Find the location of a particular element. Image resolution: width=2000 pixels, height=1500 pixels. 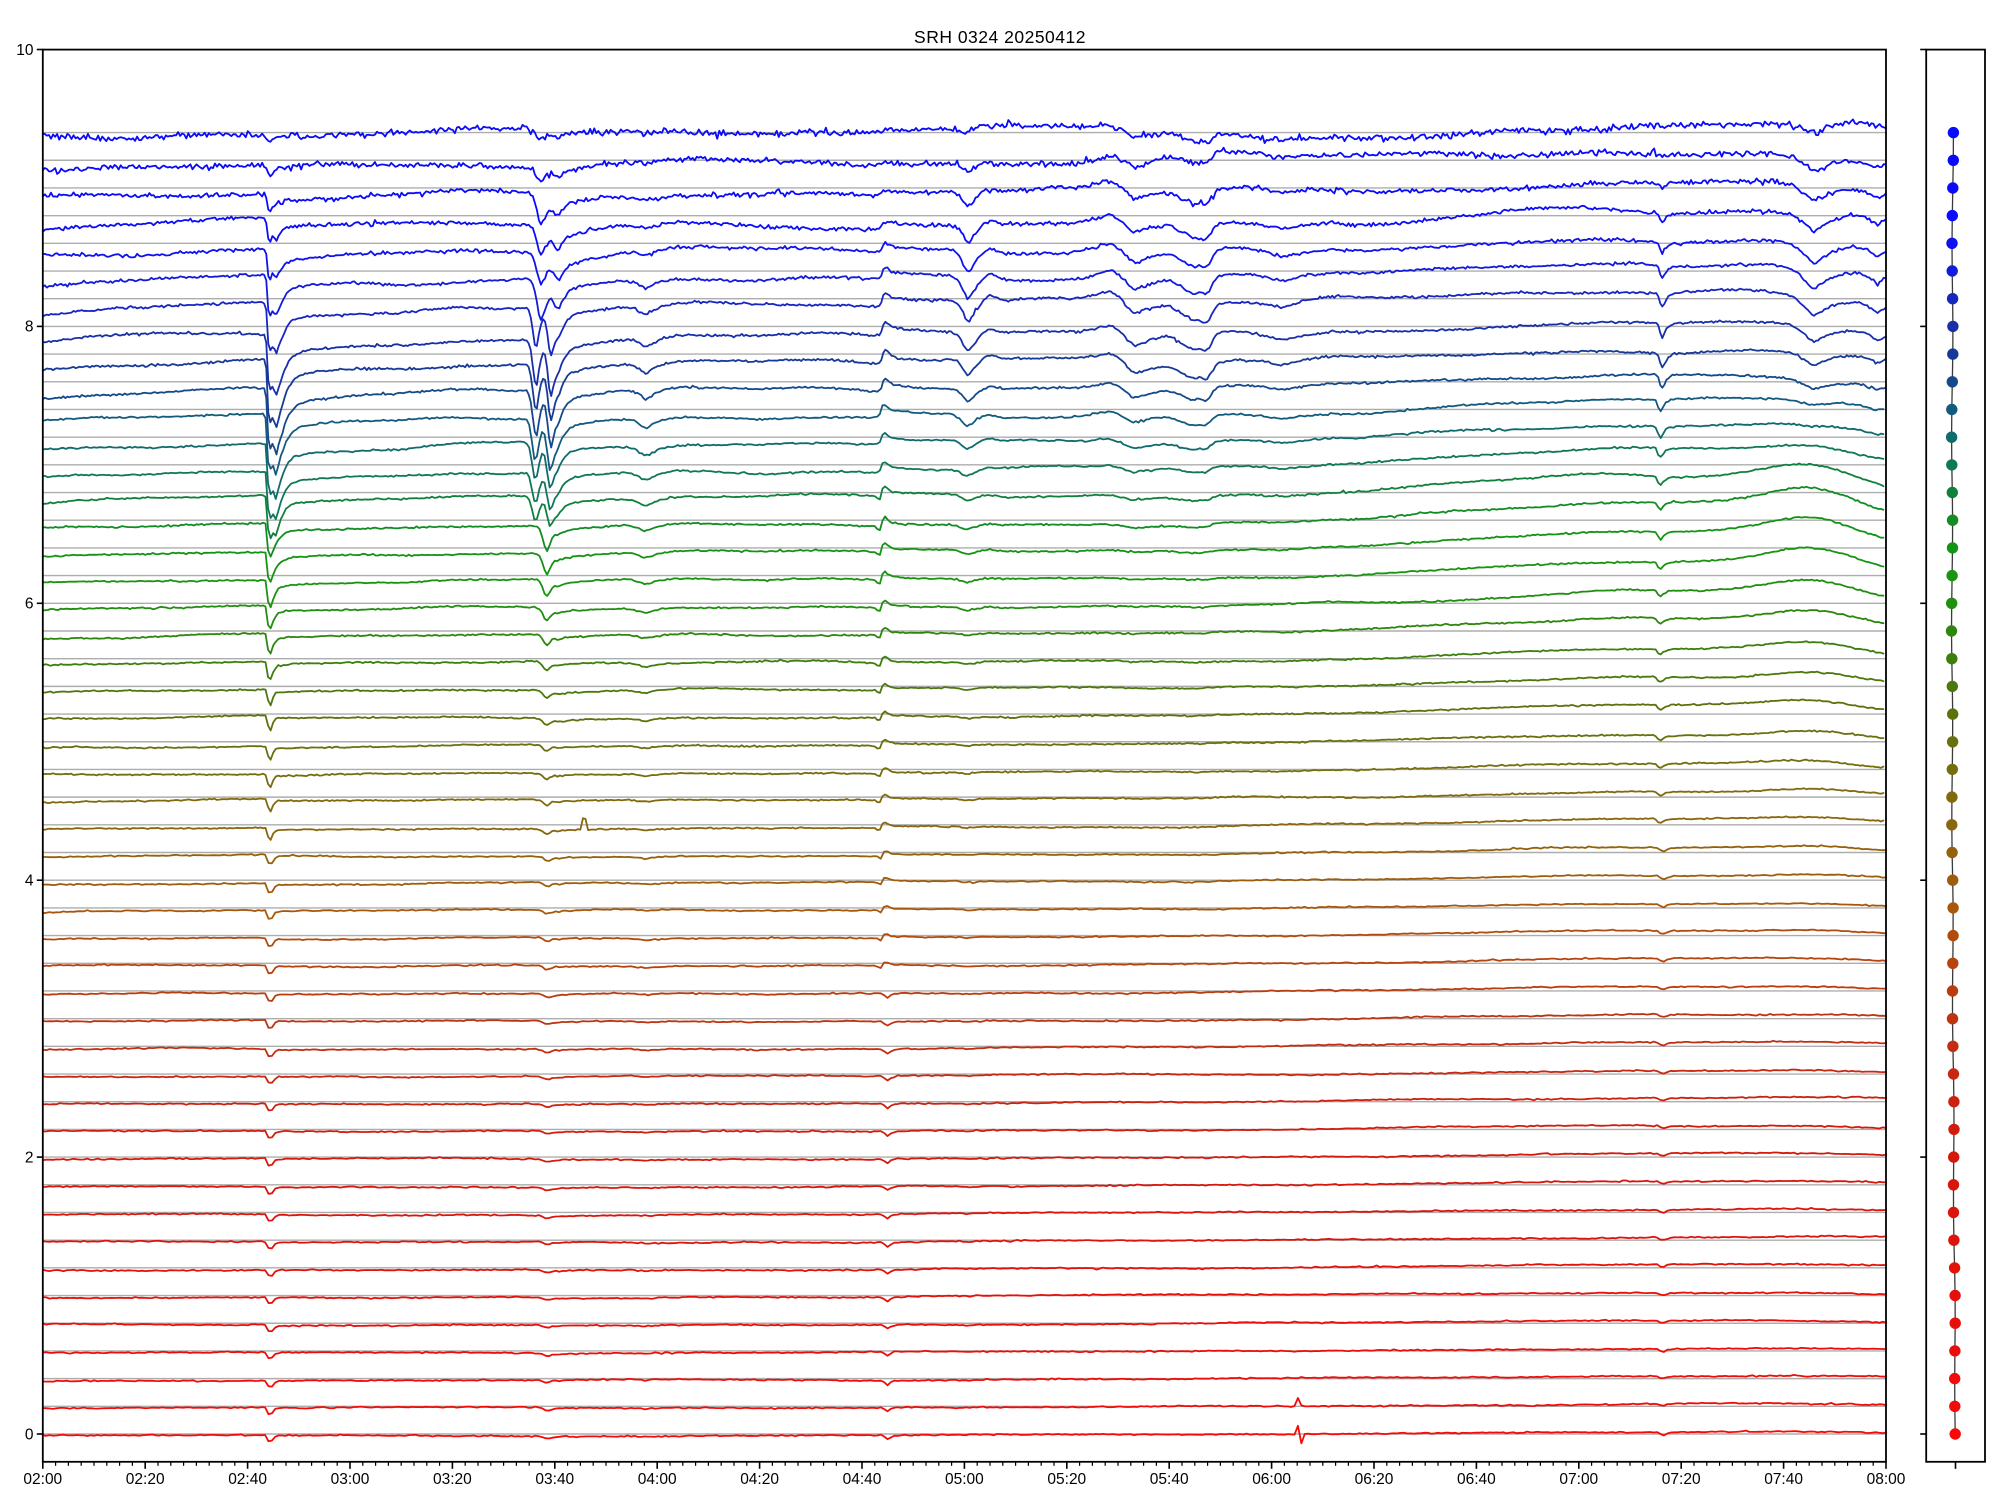

svg-text: 04:40 is located at coordinates (862, 1479).